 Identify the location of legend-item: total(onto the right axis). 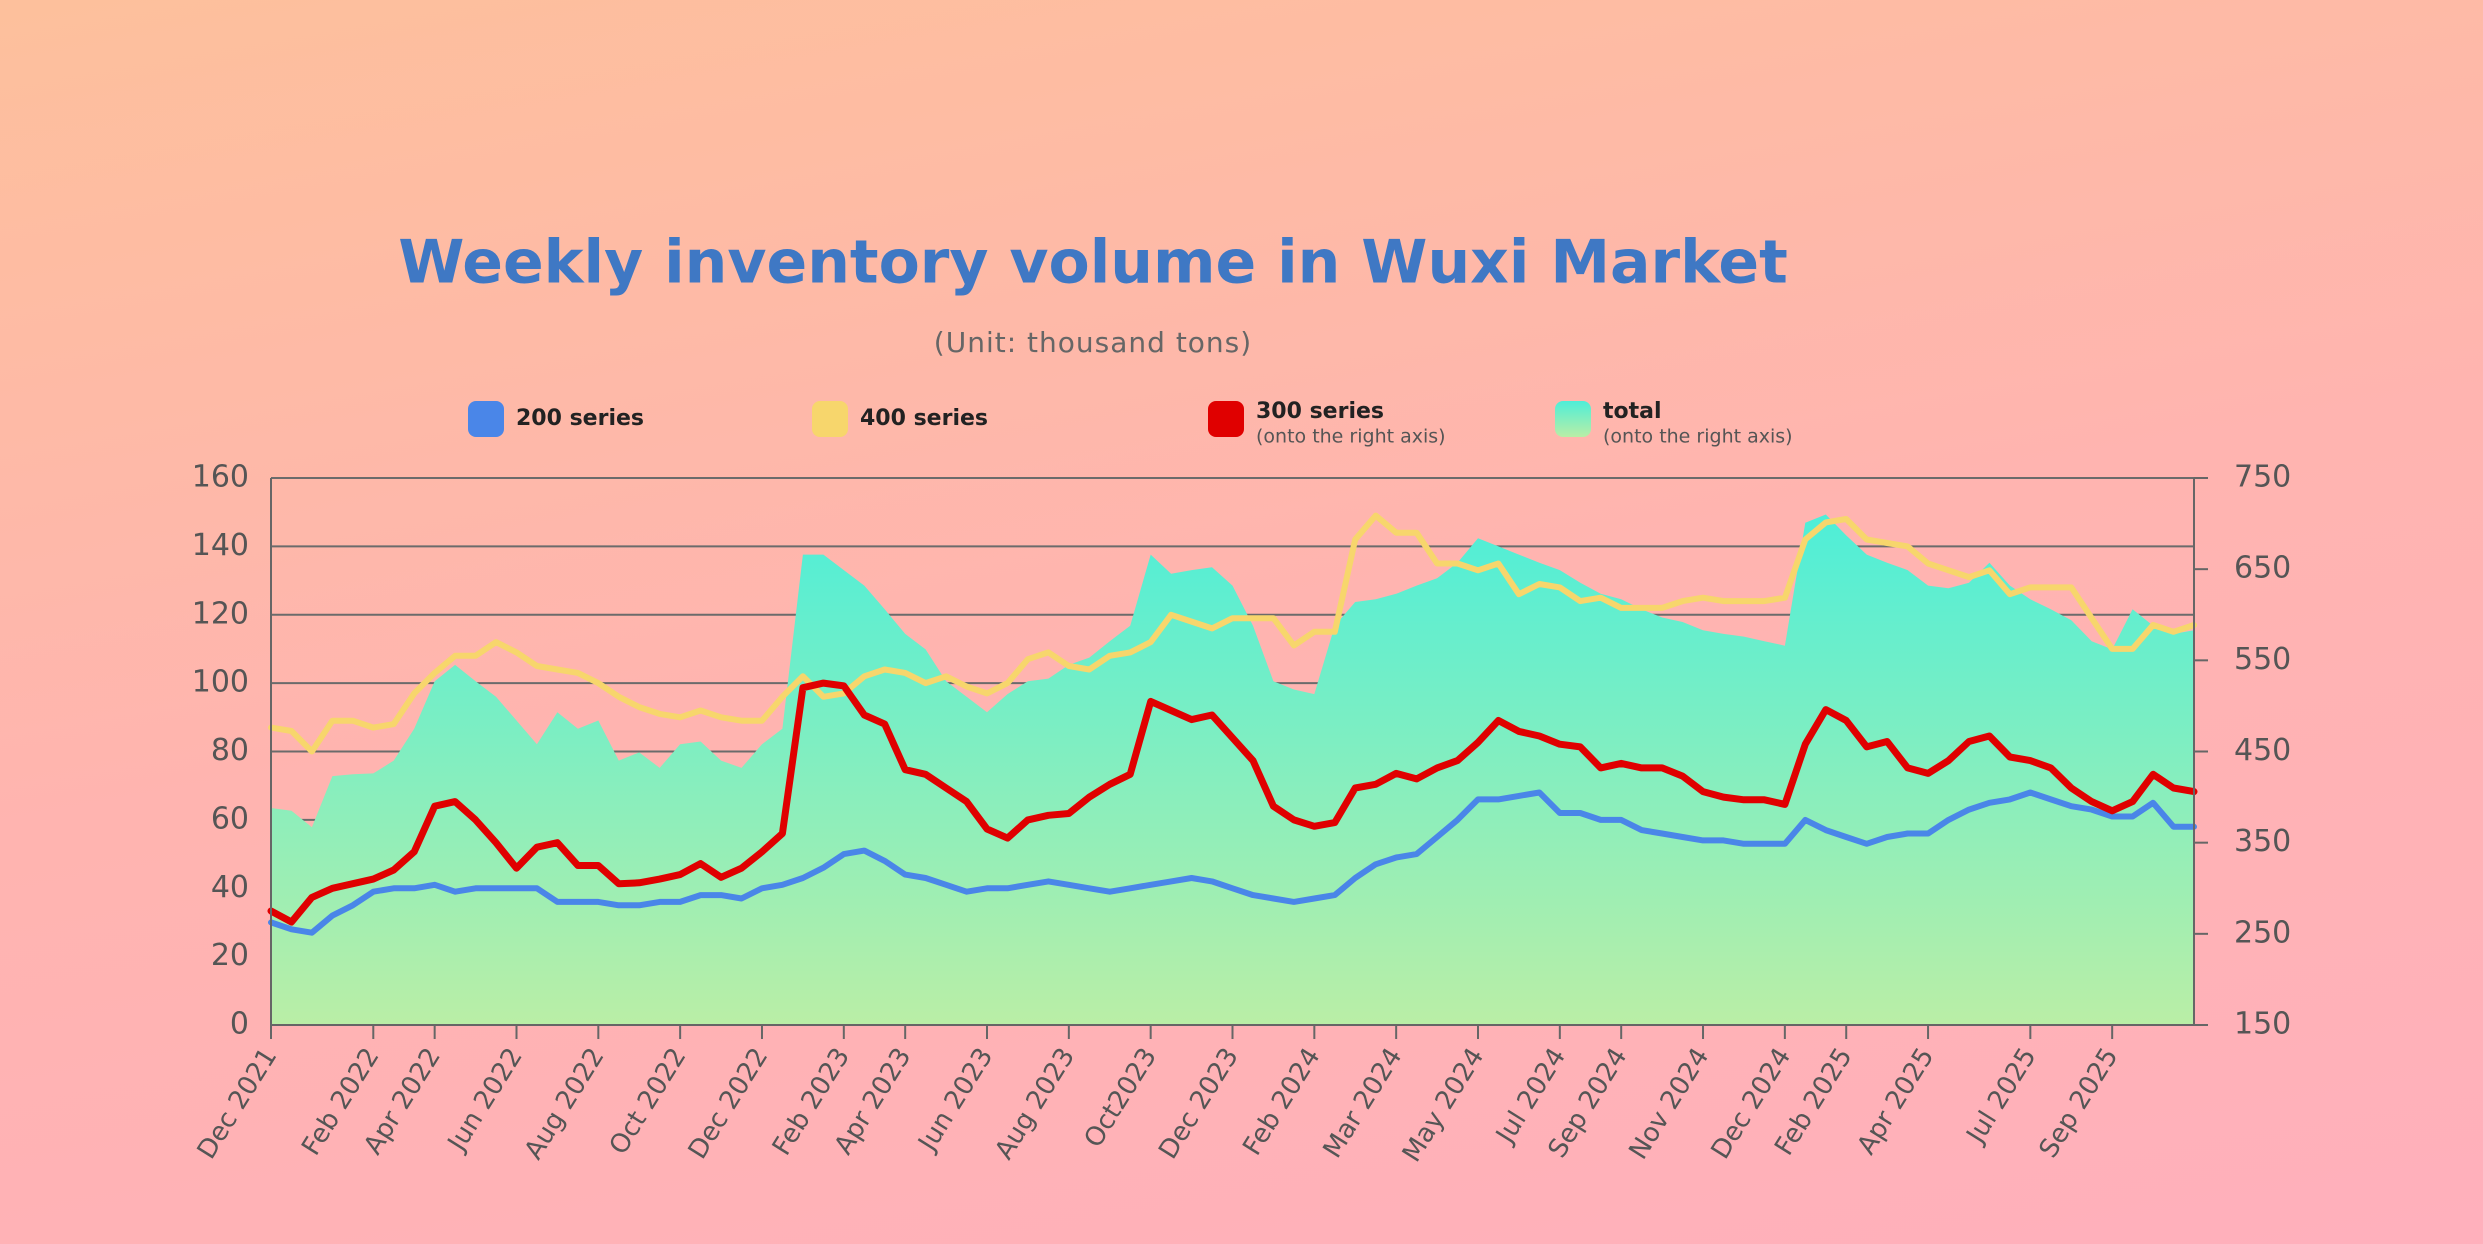
(1674, 423).